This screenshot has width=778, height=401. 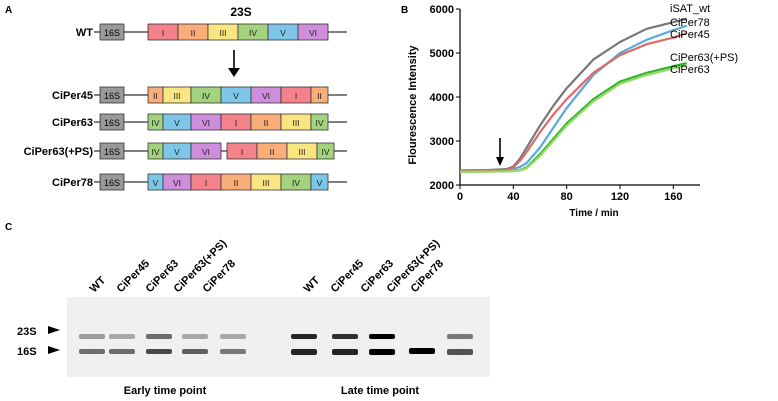 What do you see at coordinates (690, 70) in the screenshot?
I see `series-label: CiPer63` at bounding box center [690, 70].